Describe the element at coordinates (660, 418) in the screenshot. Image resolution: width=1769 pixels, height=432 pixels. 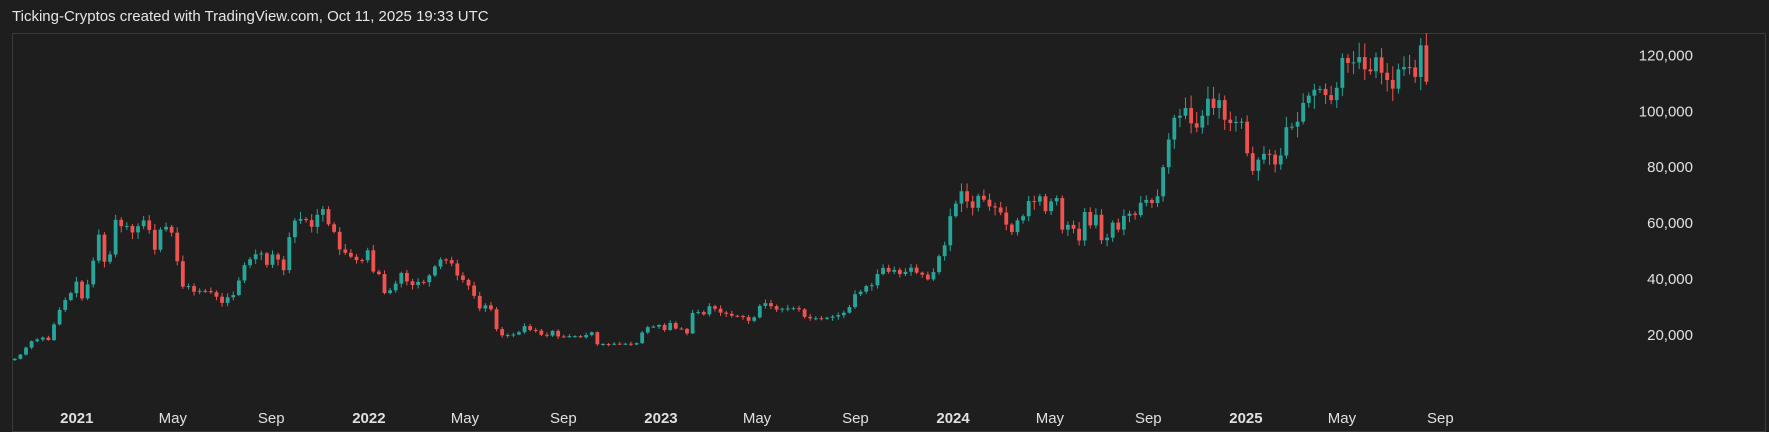
I see `x-tick-label: 2023` at that location.